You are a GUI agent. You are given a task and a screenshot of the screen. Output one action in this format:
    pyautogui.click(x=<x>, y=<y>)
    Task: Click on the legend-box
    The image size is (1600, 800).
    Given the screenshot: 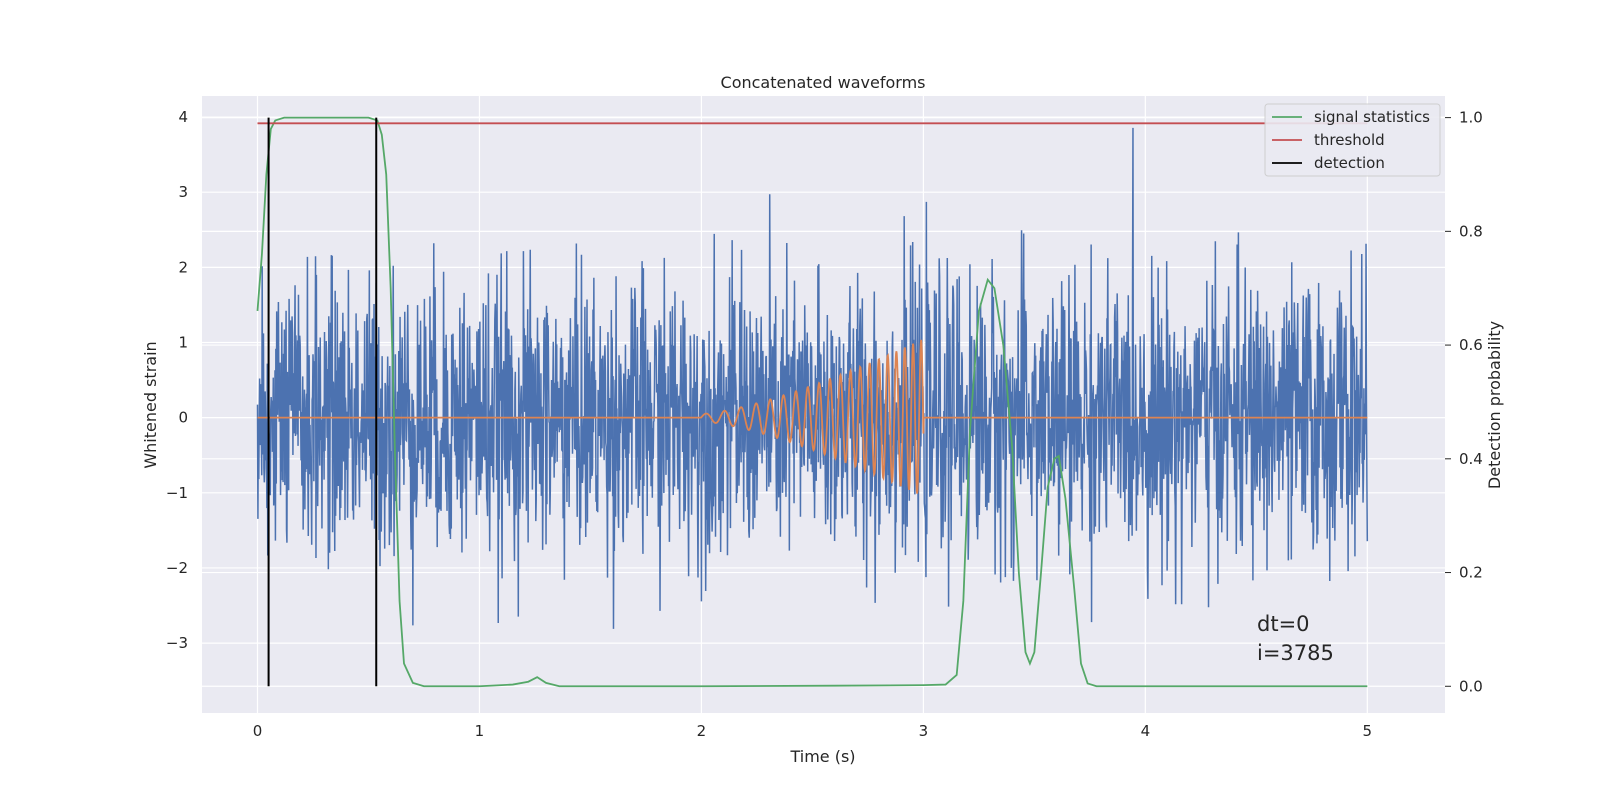 What is the action you would take?
    pyautogui.click(x=1352, y=140)
    